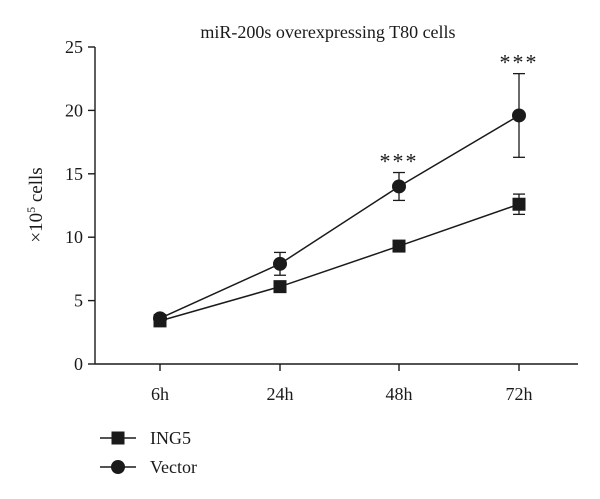 This screenshot has height=499, width=600. Describe the element at coordinates (118, 467) in the screenshot. I see `legend-marker-vector` at that location.